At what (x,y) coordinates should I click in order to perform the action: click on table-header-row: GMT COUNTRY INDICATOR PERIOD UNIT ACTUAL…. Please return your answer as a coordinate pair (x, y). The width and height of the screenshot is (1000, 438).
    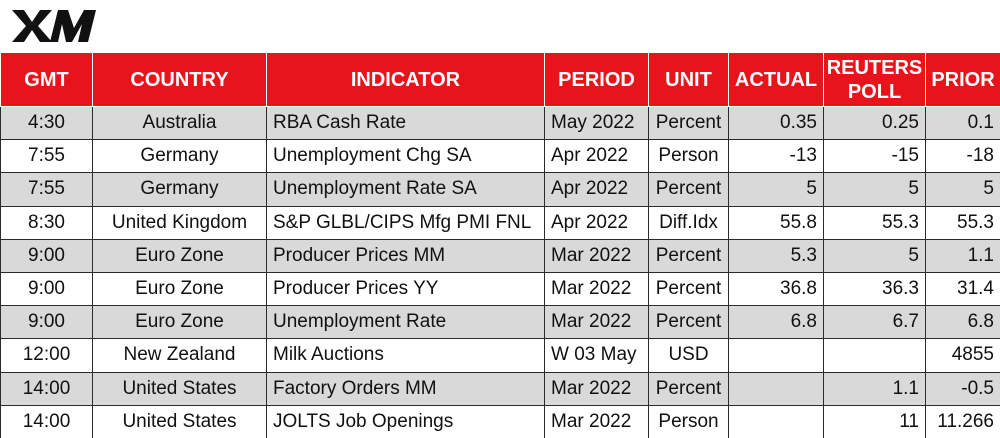
    Looking at the image, I should click on (500, 79).